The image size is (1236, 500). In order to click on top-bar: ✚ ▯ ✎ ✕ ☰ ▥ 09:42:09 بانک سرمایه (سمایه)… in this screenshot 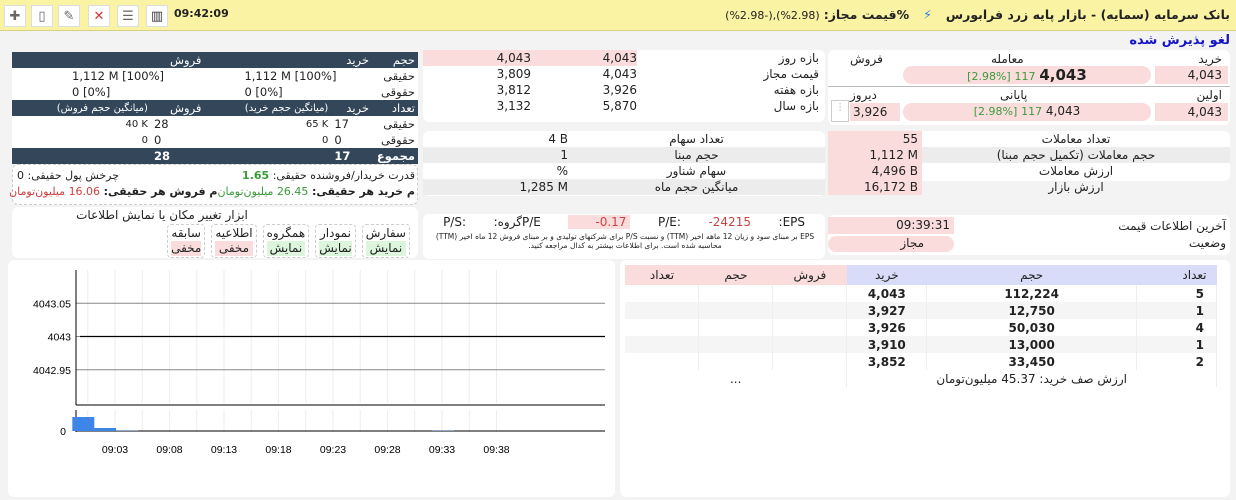, I will do `click(618, 15)`.